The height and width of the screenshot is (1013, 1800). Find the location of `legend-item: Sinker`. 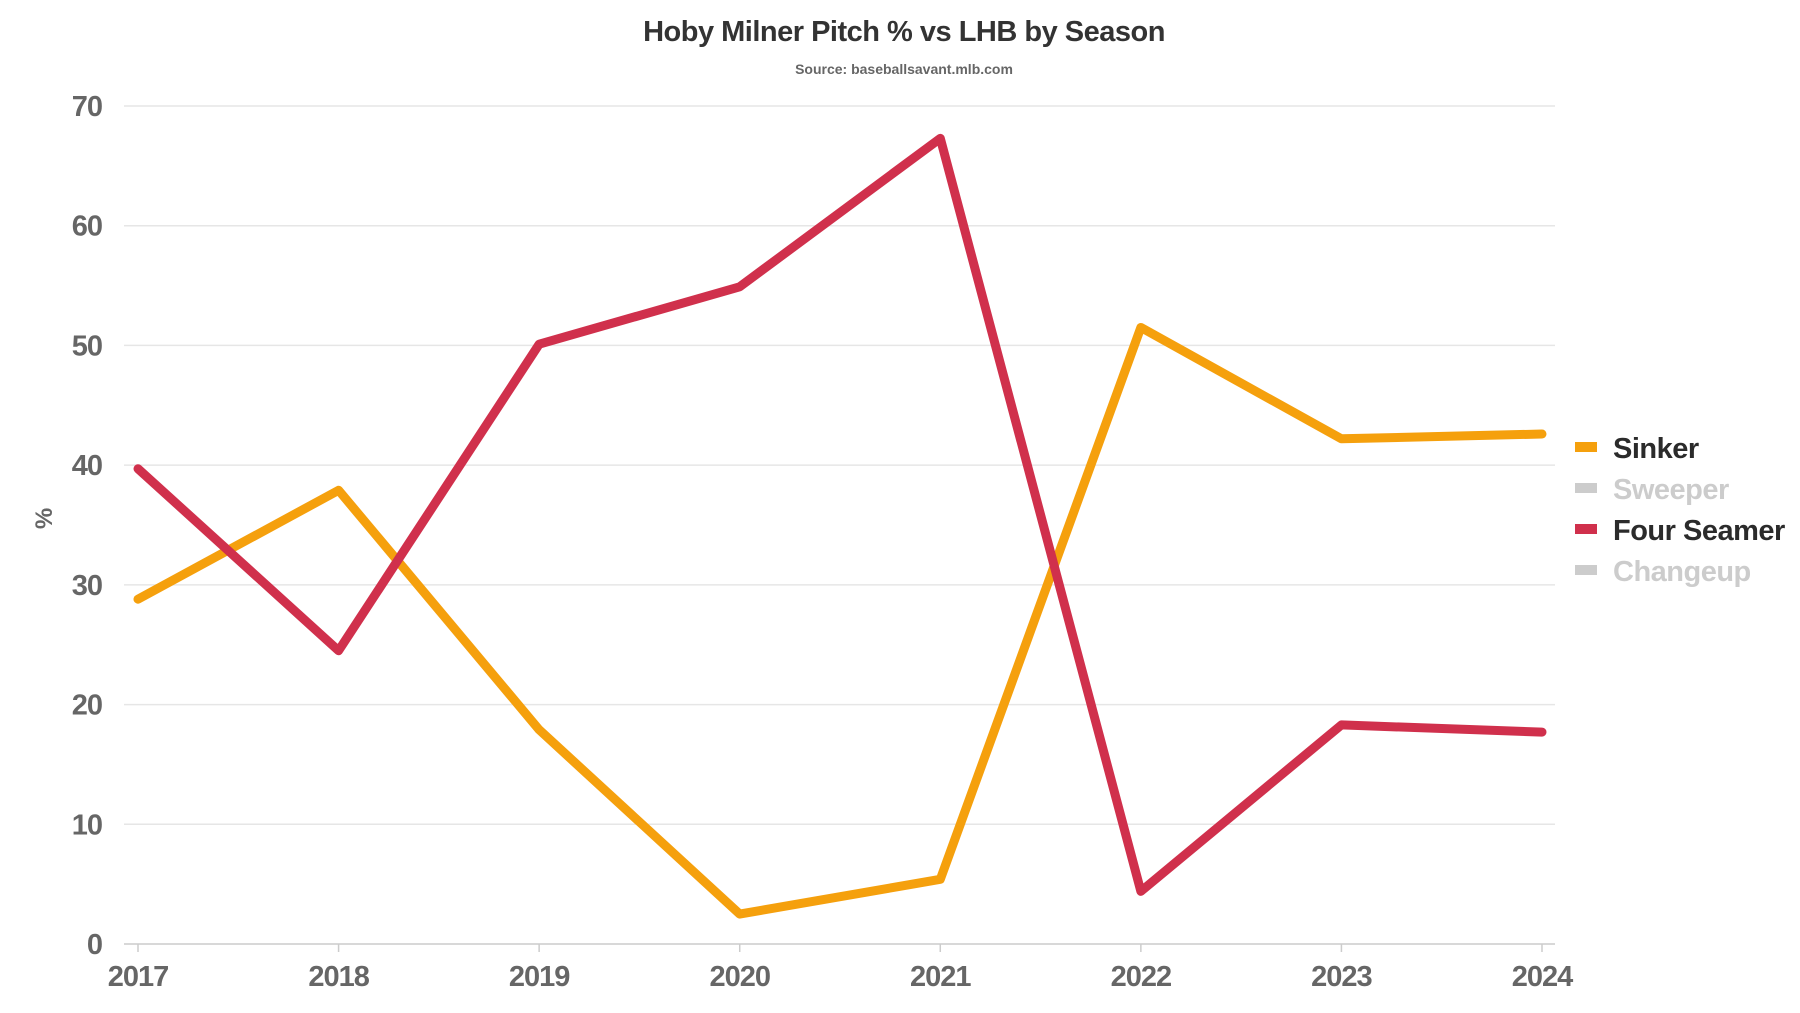

legend-item: Sinker is located at coordinates (1637, 449).